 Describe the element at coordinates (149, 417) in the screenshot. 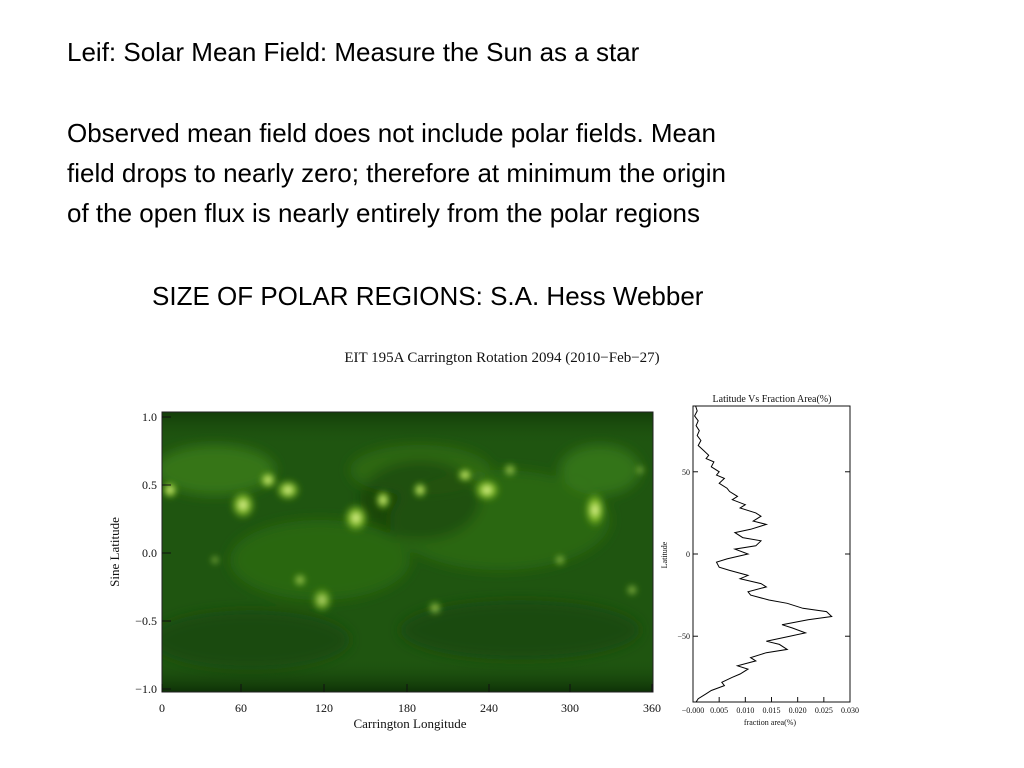

I see `map-y-tick: 1.0` at that location.